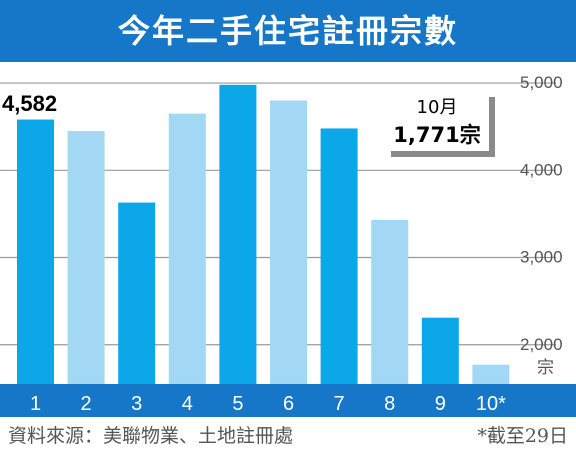 The image size is (576, 454). Describe the element at coordinates (541, 169) in the screenshot. I see `y-tick-label: 4,000` at that location.